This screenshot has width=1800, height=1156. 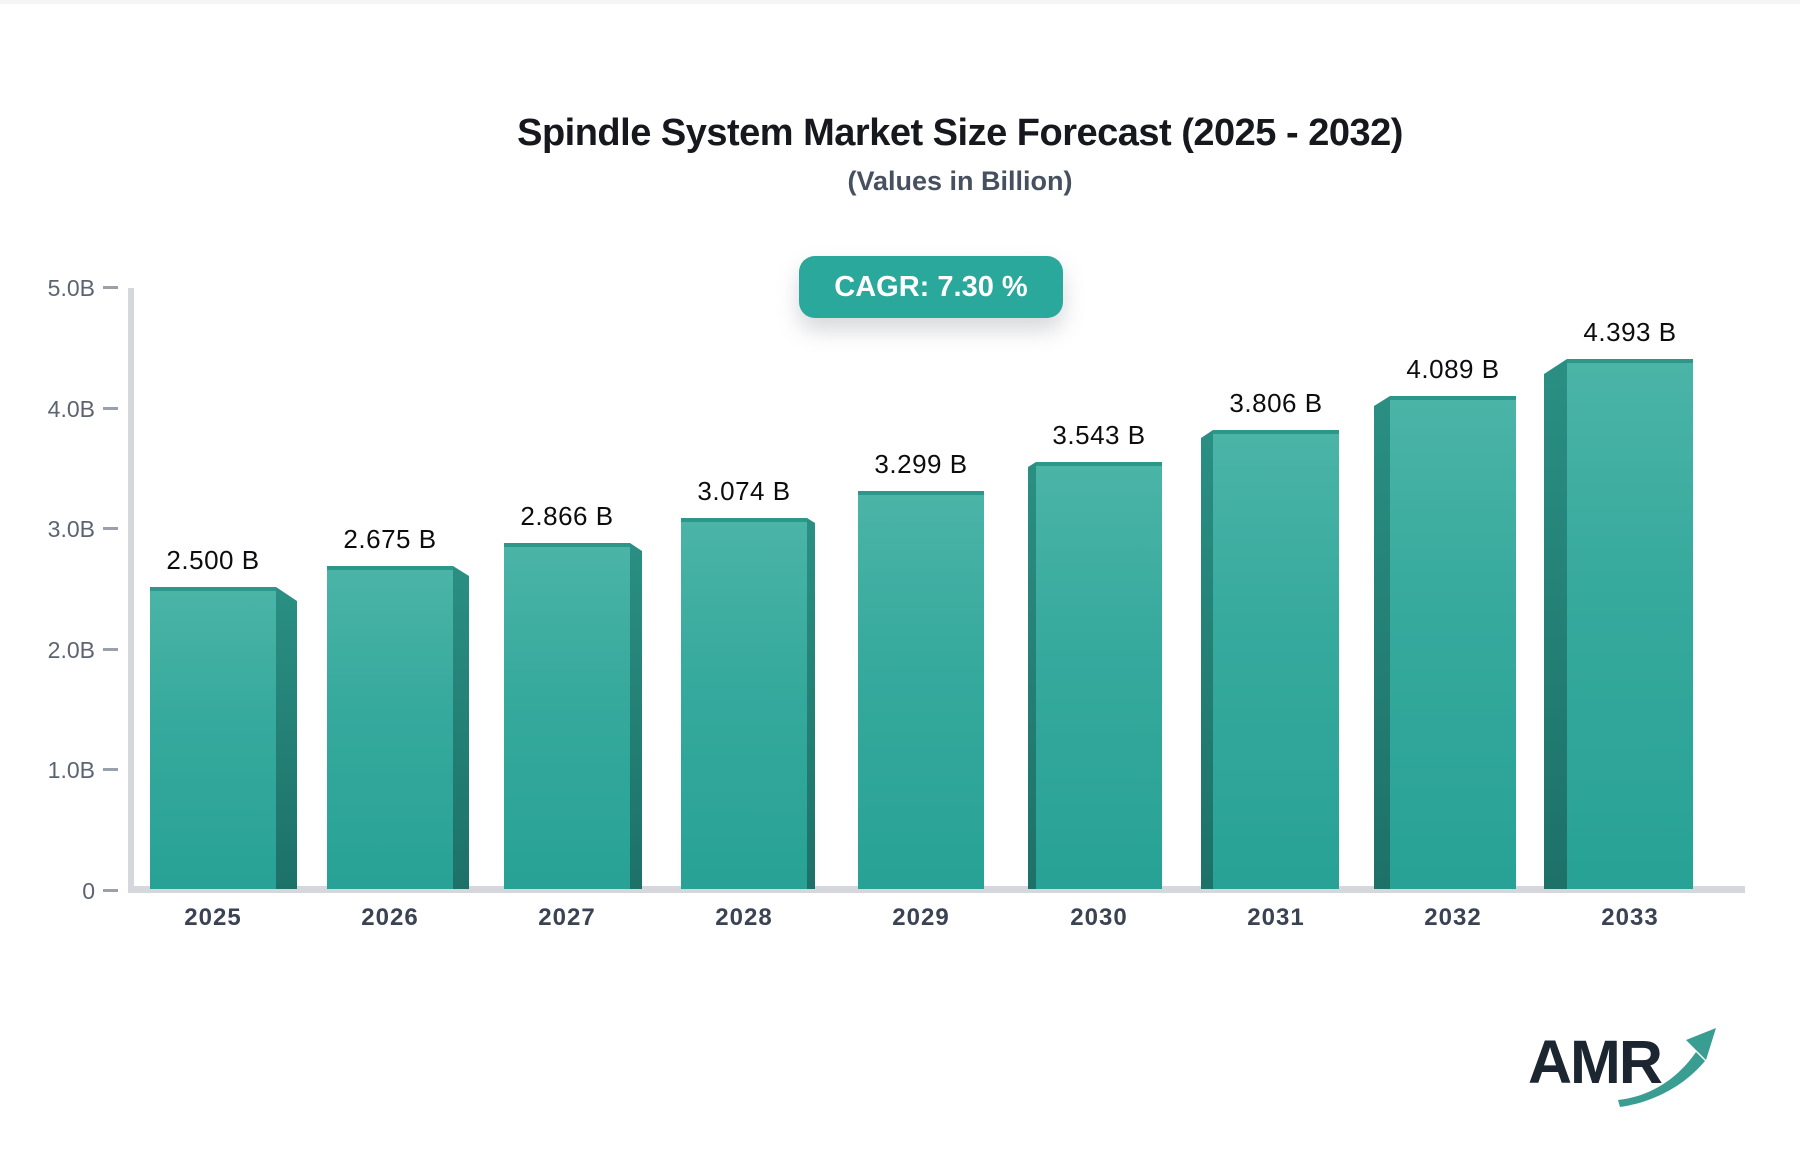 What do you see at coordinates (1595, 1062) in the screenshot?
I see `amr-logo-text: AMR` at bounding box center [1595, 1062].